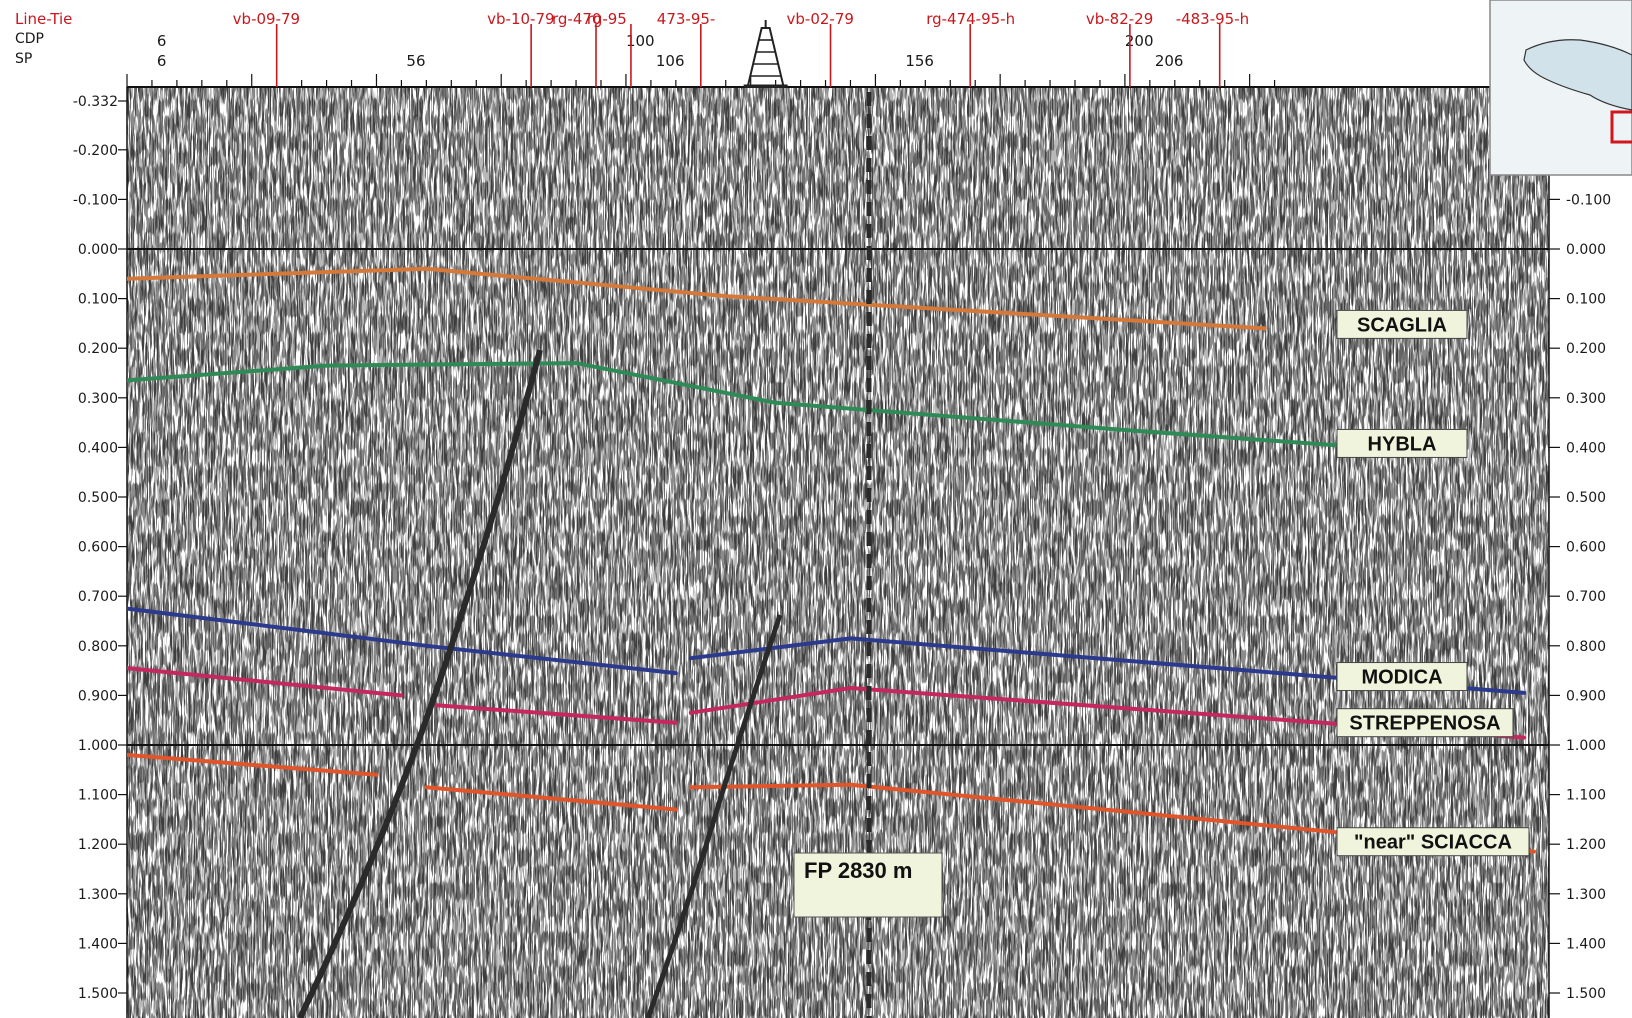 This screenshot has height=1018, width=1632. I want to click on horizon-label: STREPPENOSA, so click(1424, 724).